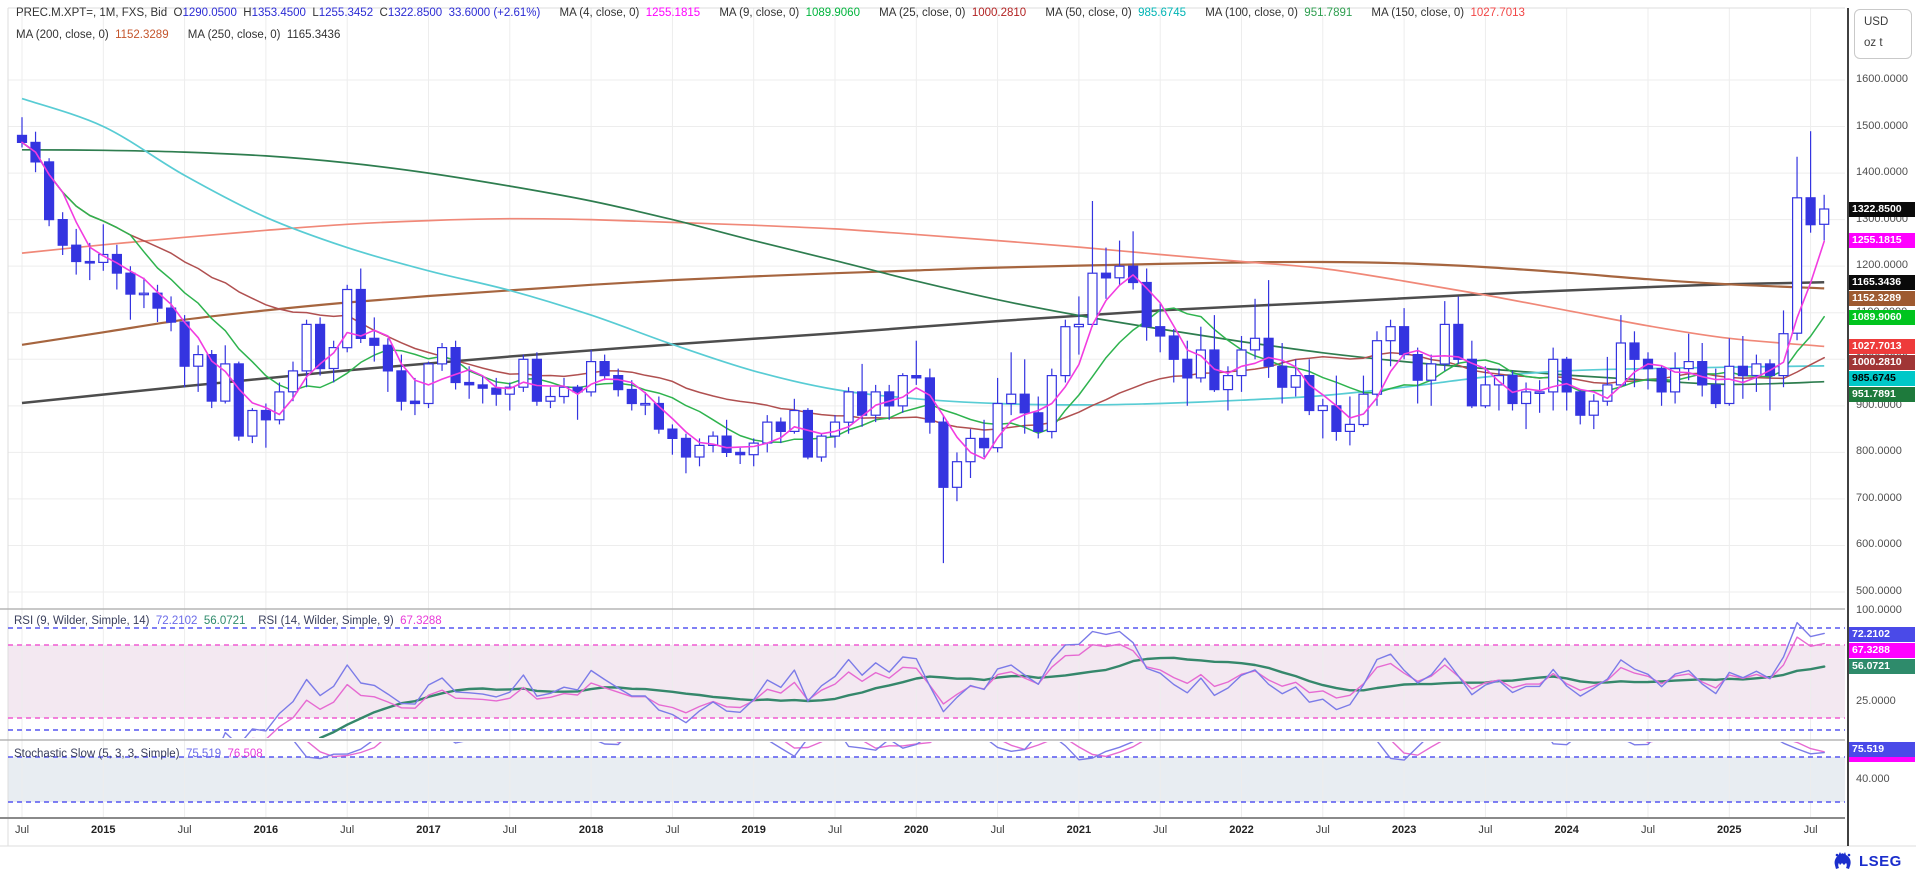  I want to click on legend-segment: 1353.4500, so click(282, 13).